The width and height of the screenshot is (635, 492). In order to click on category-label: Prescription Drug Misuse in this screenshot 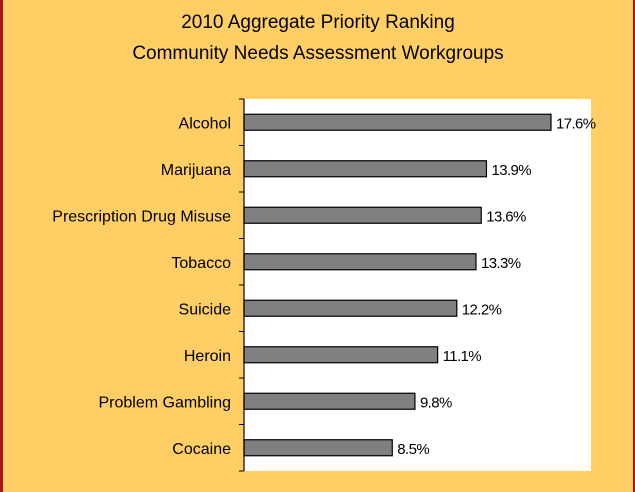, I will do `click(141, 216)`.